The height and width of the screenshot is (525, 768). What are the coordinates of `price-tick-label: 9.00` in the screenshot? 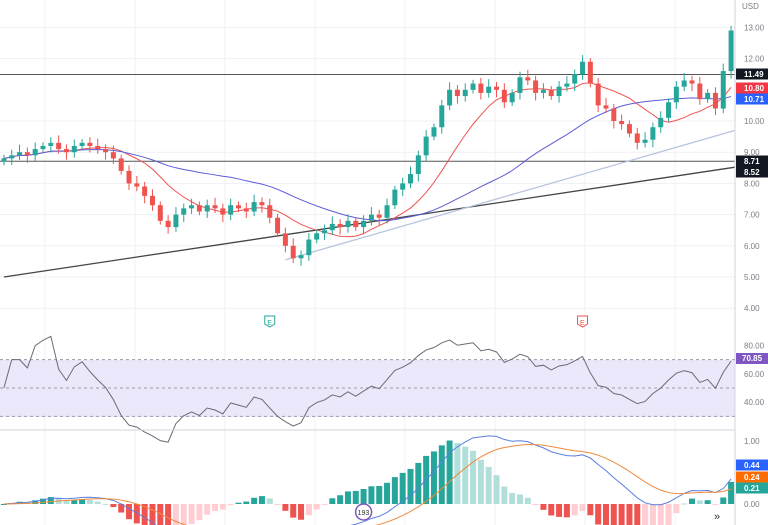 It's located at (752, 152).